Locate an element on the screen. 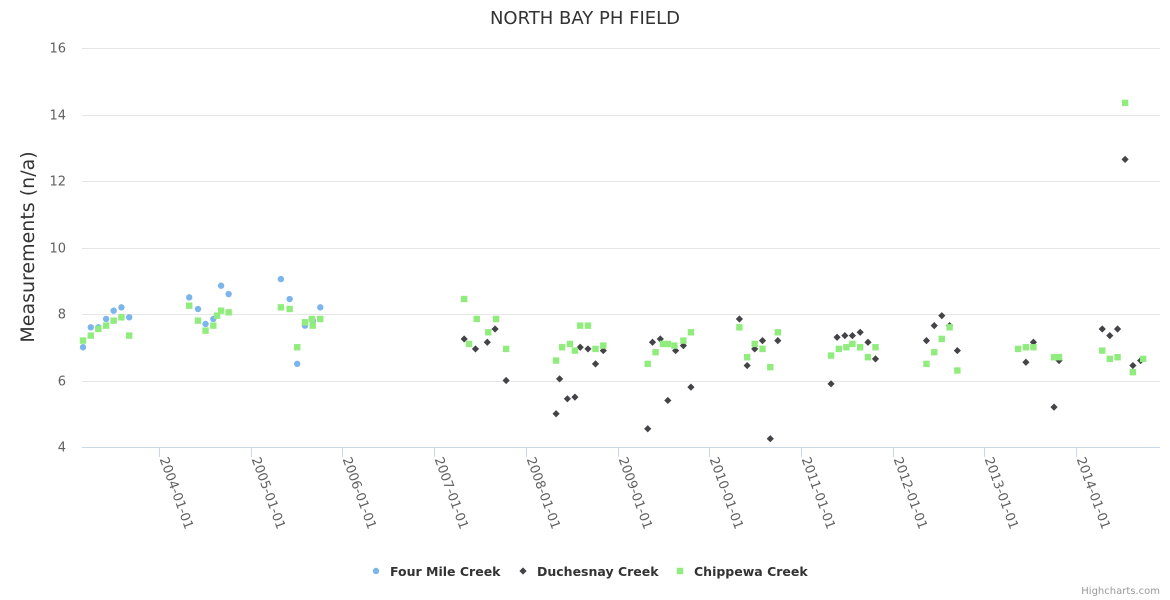 This screenshot has width=1170, height=600. legend-label: Four Mile Creek is located at coordinates (445, 571).